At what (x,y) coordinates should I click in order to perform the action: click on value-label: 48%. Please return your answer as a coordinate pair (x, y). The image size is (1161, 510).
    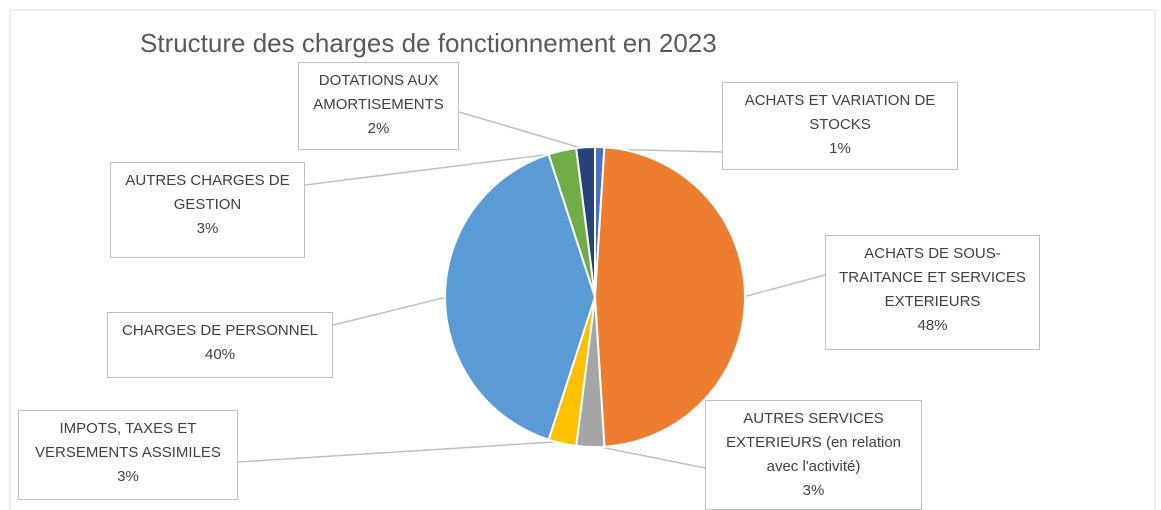
    Looking at the image, I should click on (932, 325).